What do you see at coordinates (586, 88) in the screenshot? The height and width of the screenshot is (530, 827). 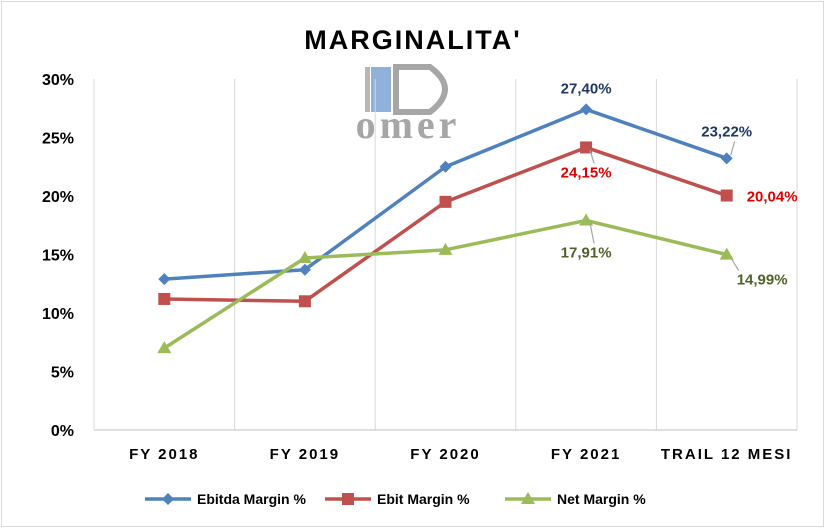 I see `data-label: 27,40%` at bounding box center [586, 88].